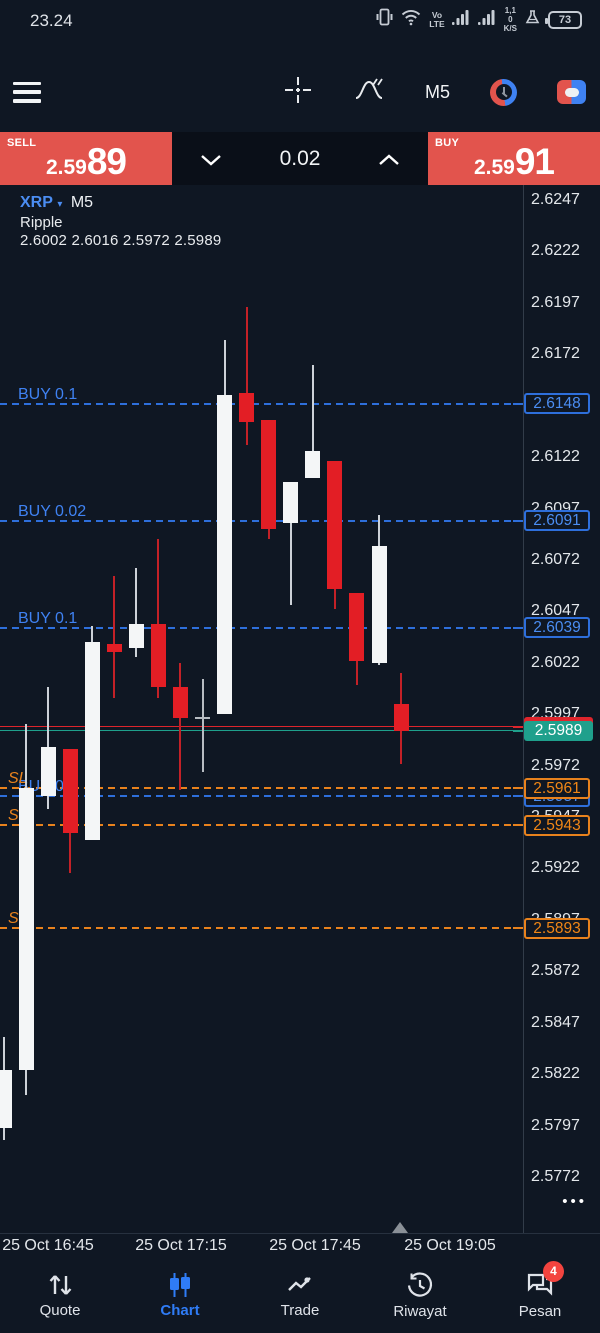 This screenshot has height=1333, width=600. What do you see at coordinates (565, 19) in the screenshot?
I see `battery-level: 73` at bounding box center [565, 19].